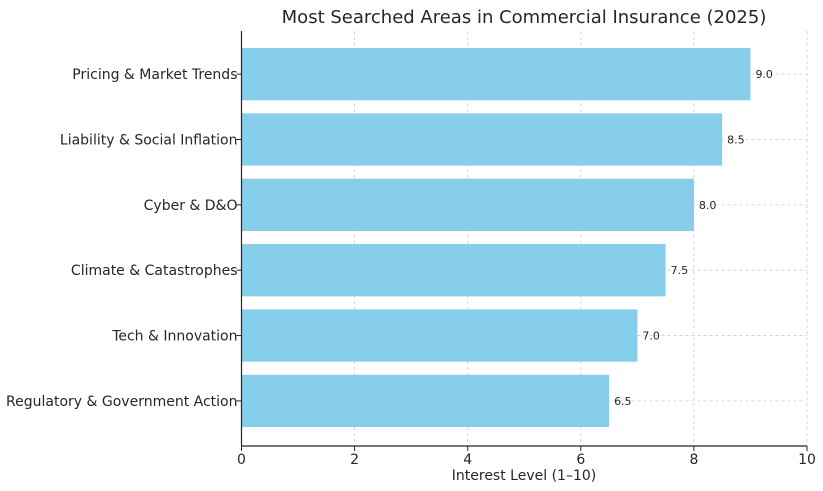  I want to click on category-label: Cyber & D&O, so click(191, 206).